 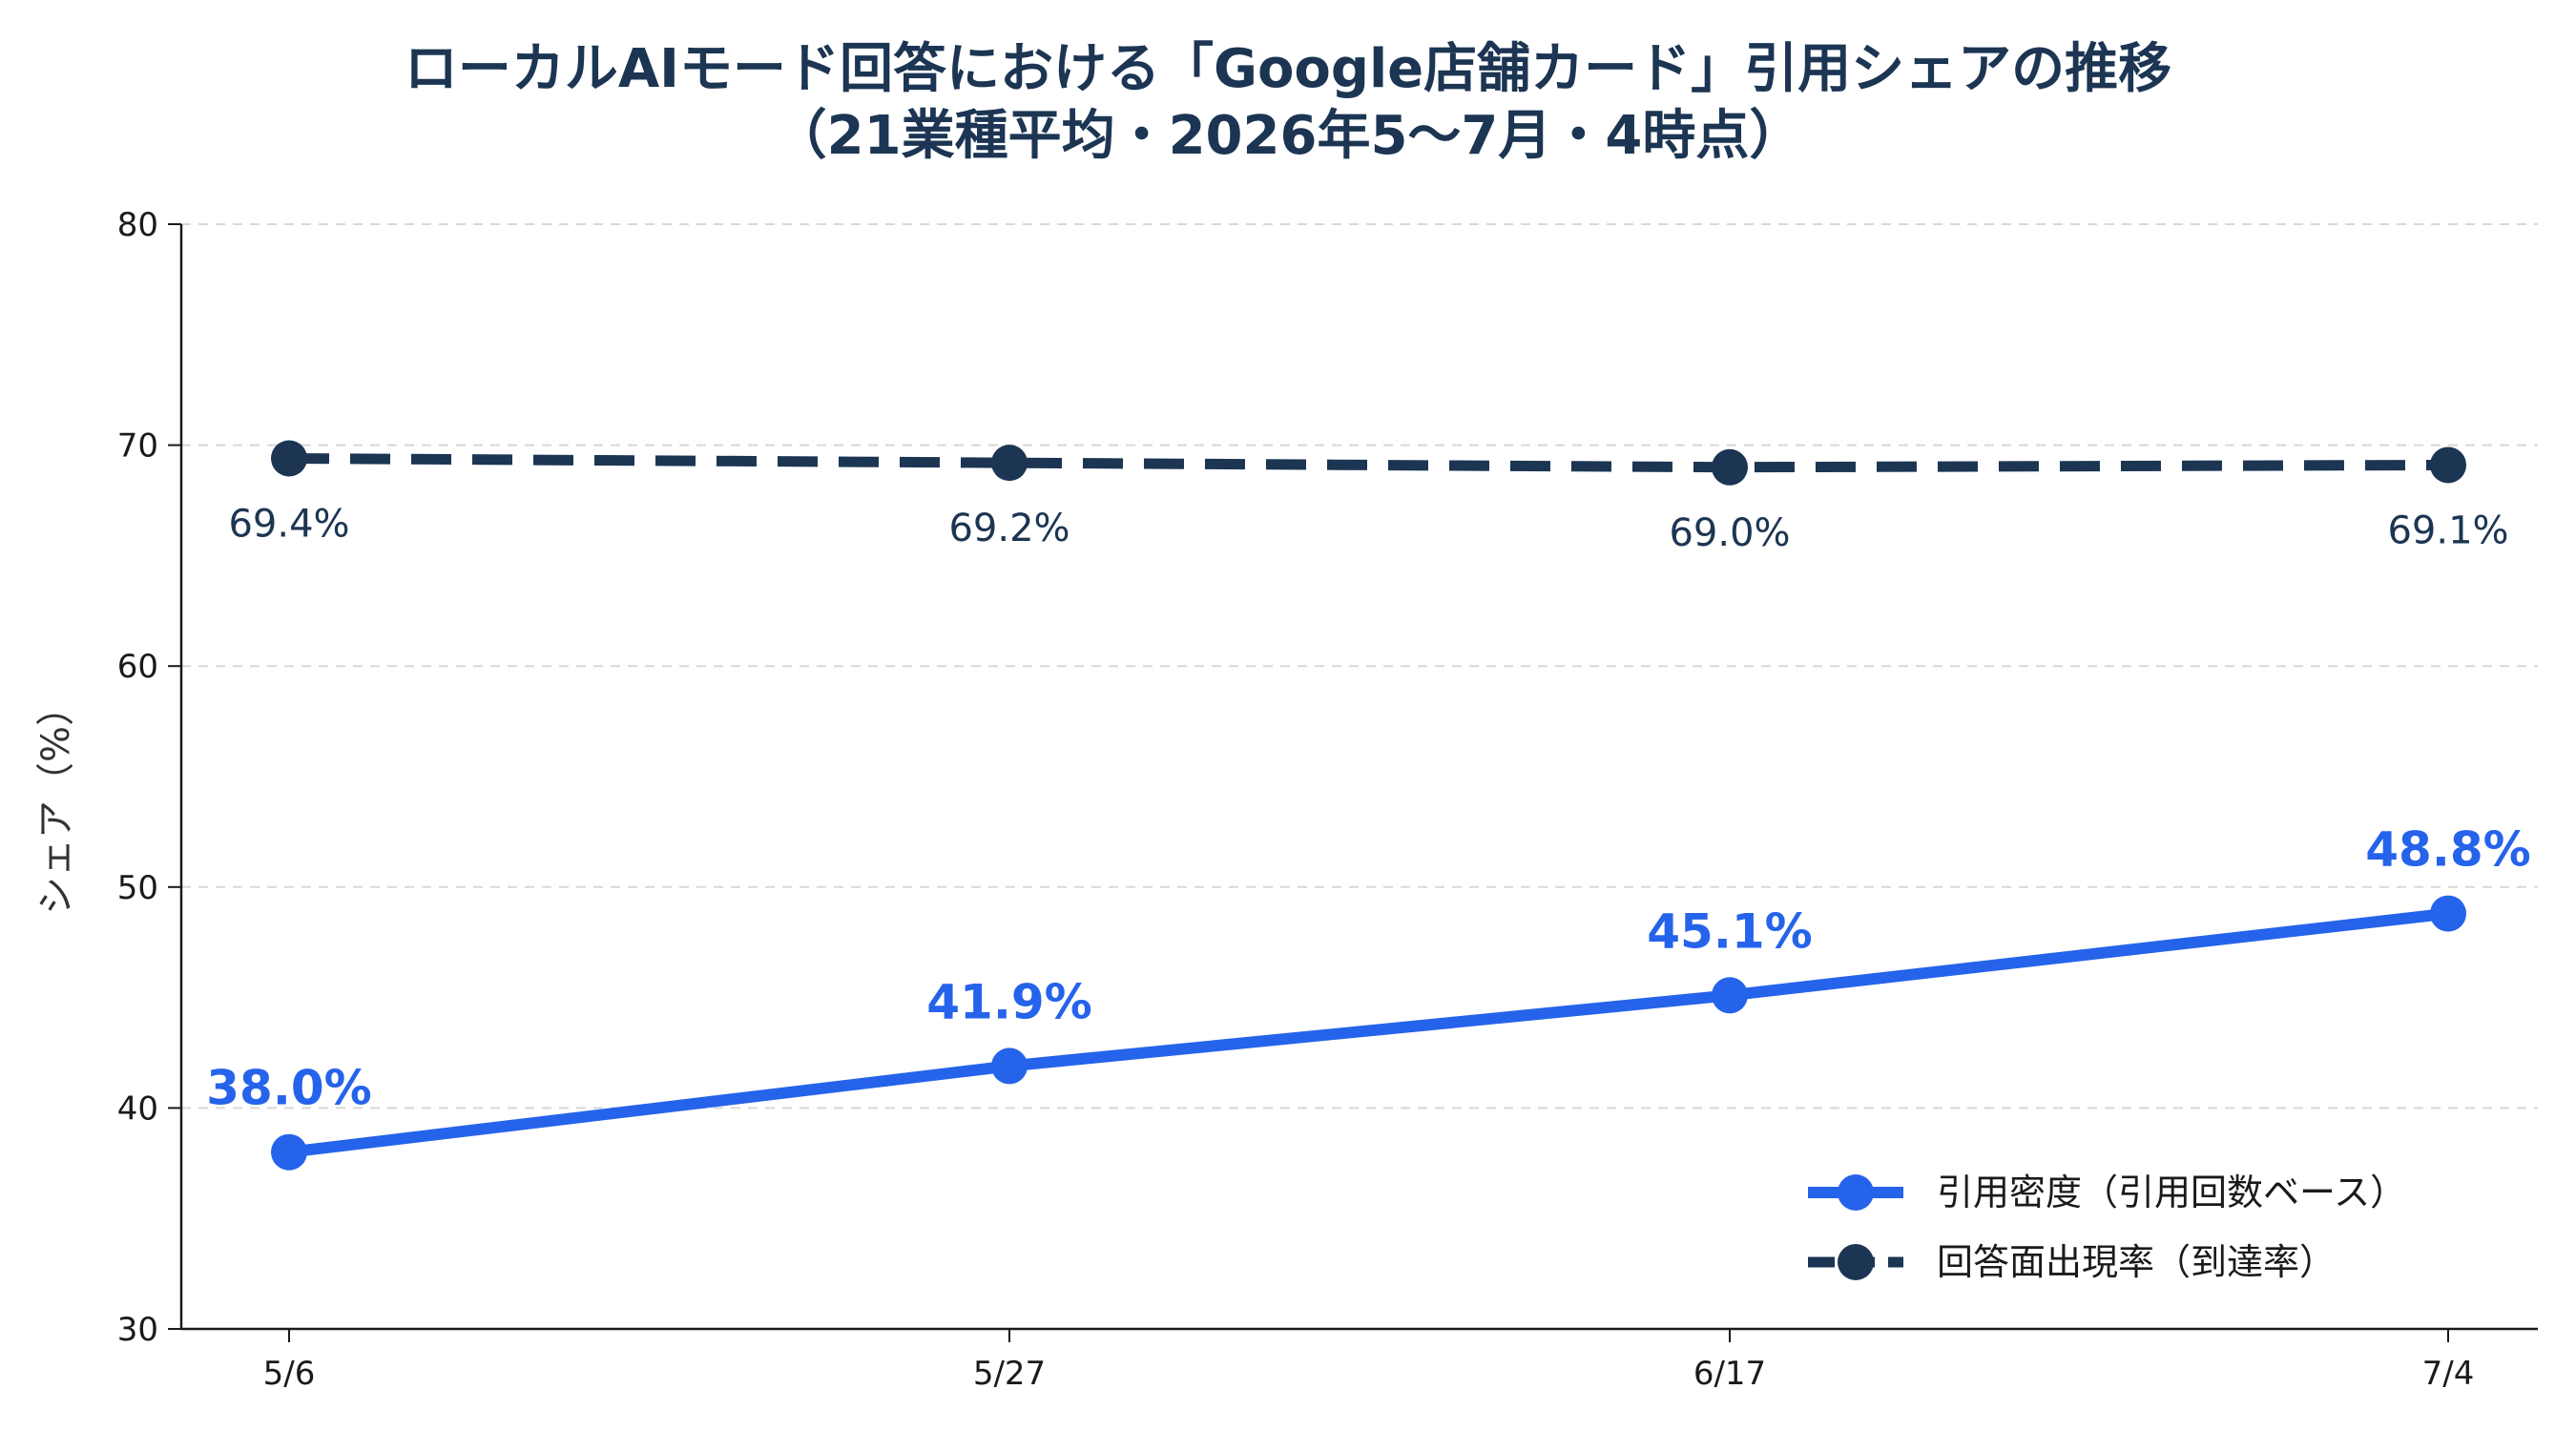 I want to click on y-tick-label: 60, so click(x=137, y=667).